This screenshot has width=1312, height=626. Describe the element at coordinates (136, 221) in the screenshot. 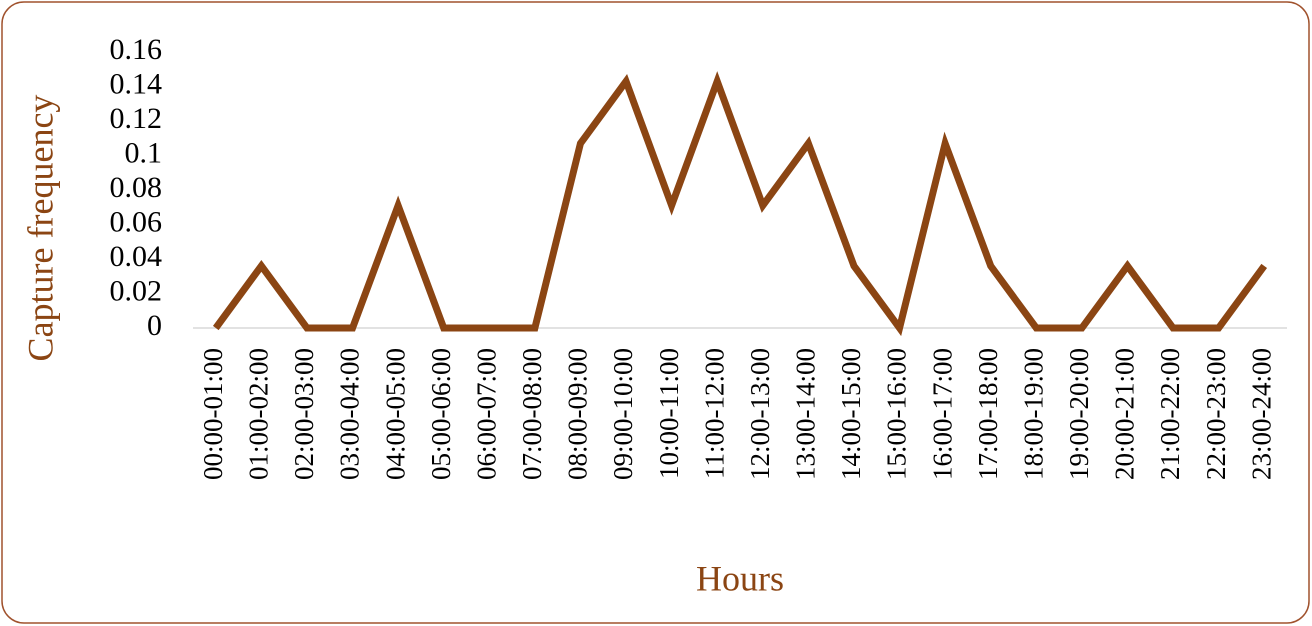

I see `y-tick-label: 0.06` at that location.